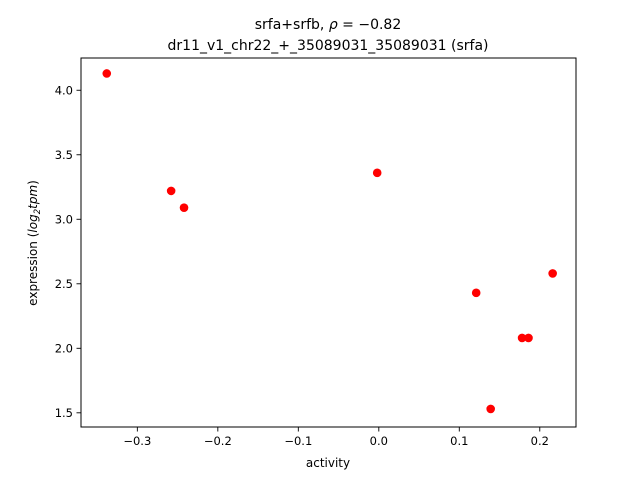 The height and width of the screenshot is (480, 640). I want to click on y-axis-label: expression (log2tpm), so click(34, 243).